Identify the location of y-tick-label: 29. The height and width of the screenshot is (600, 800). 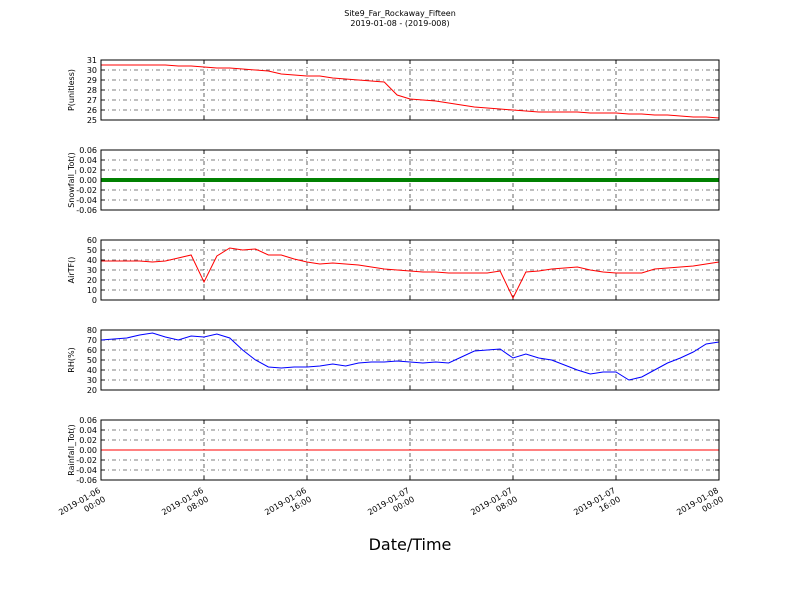
(92, 80).